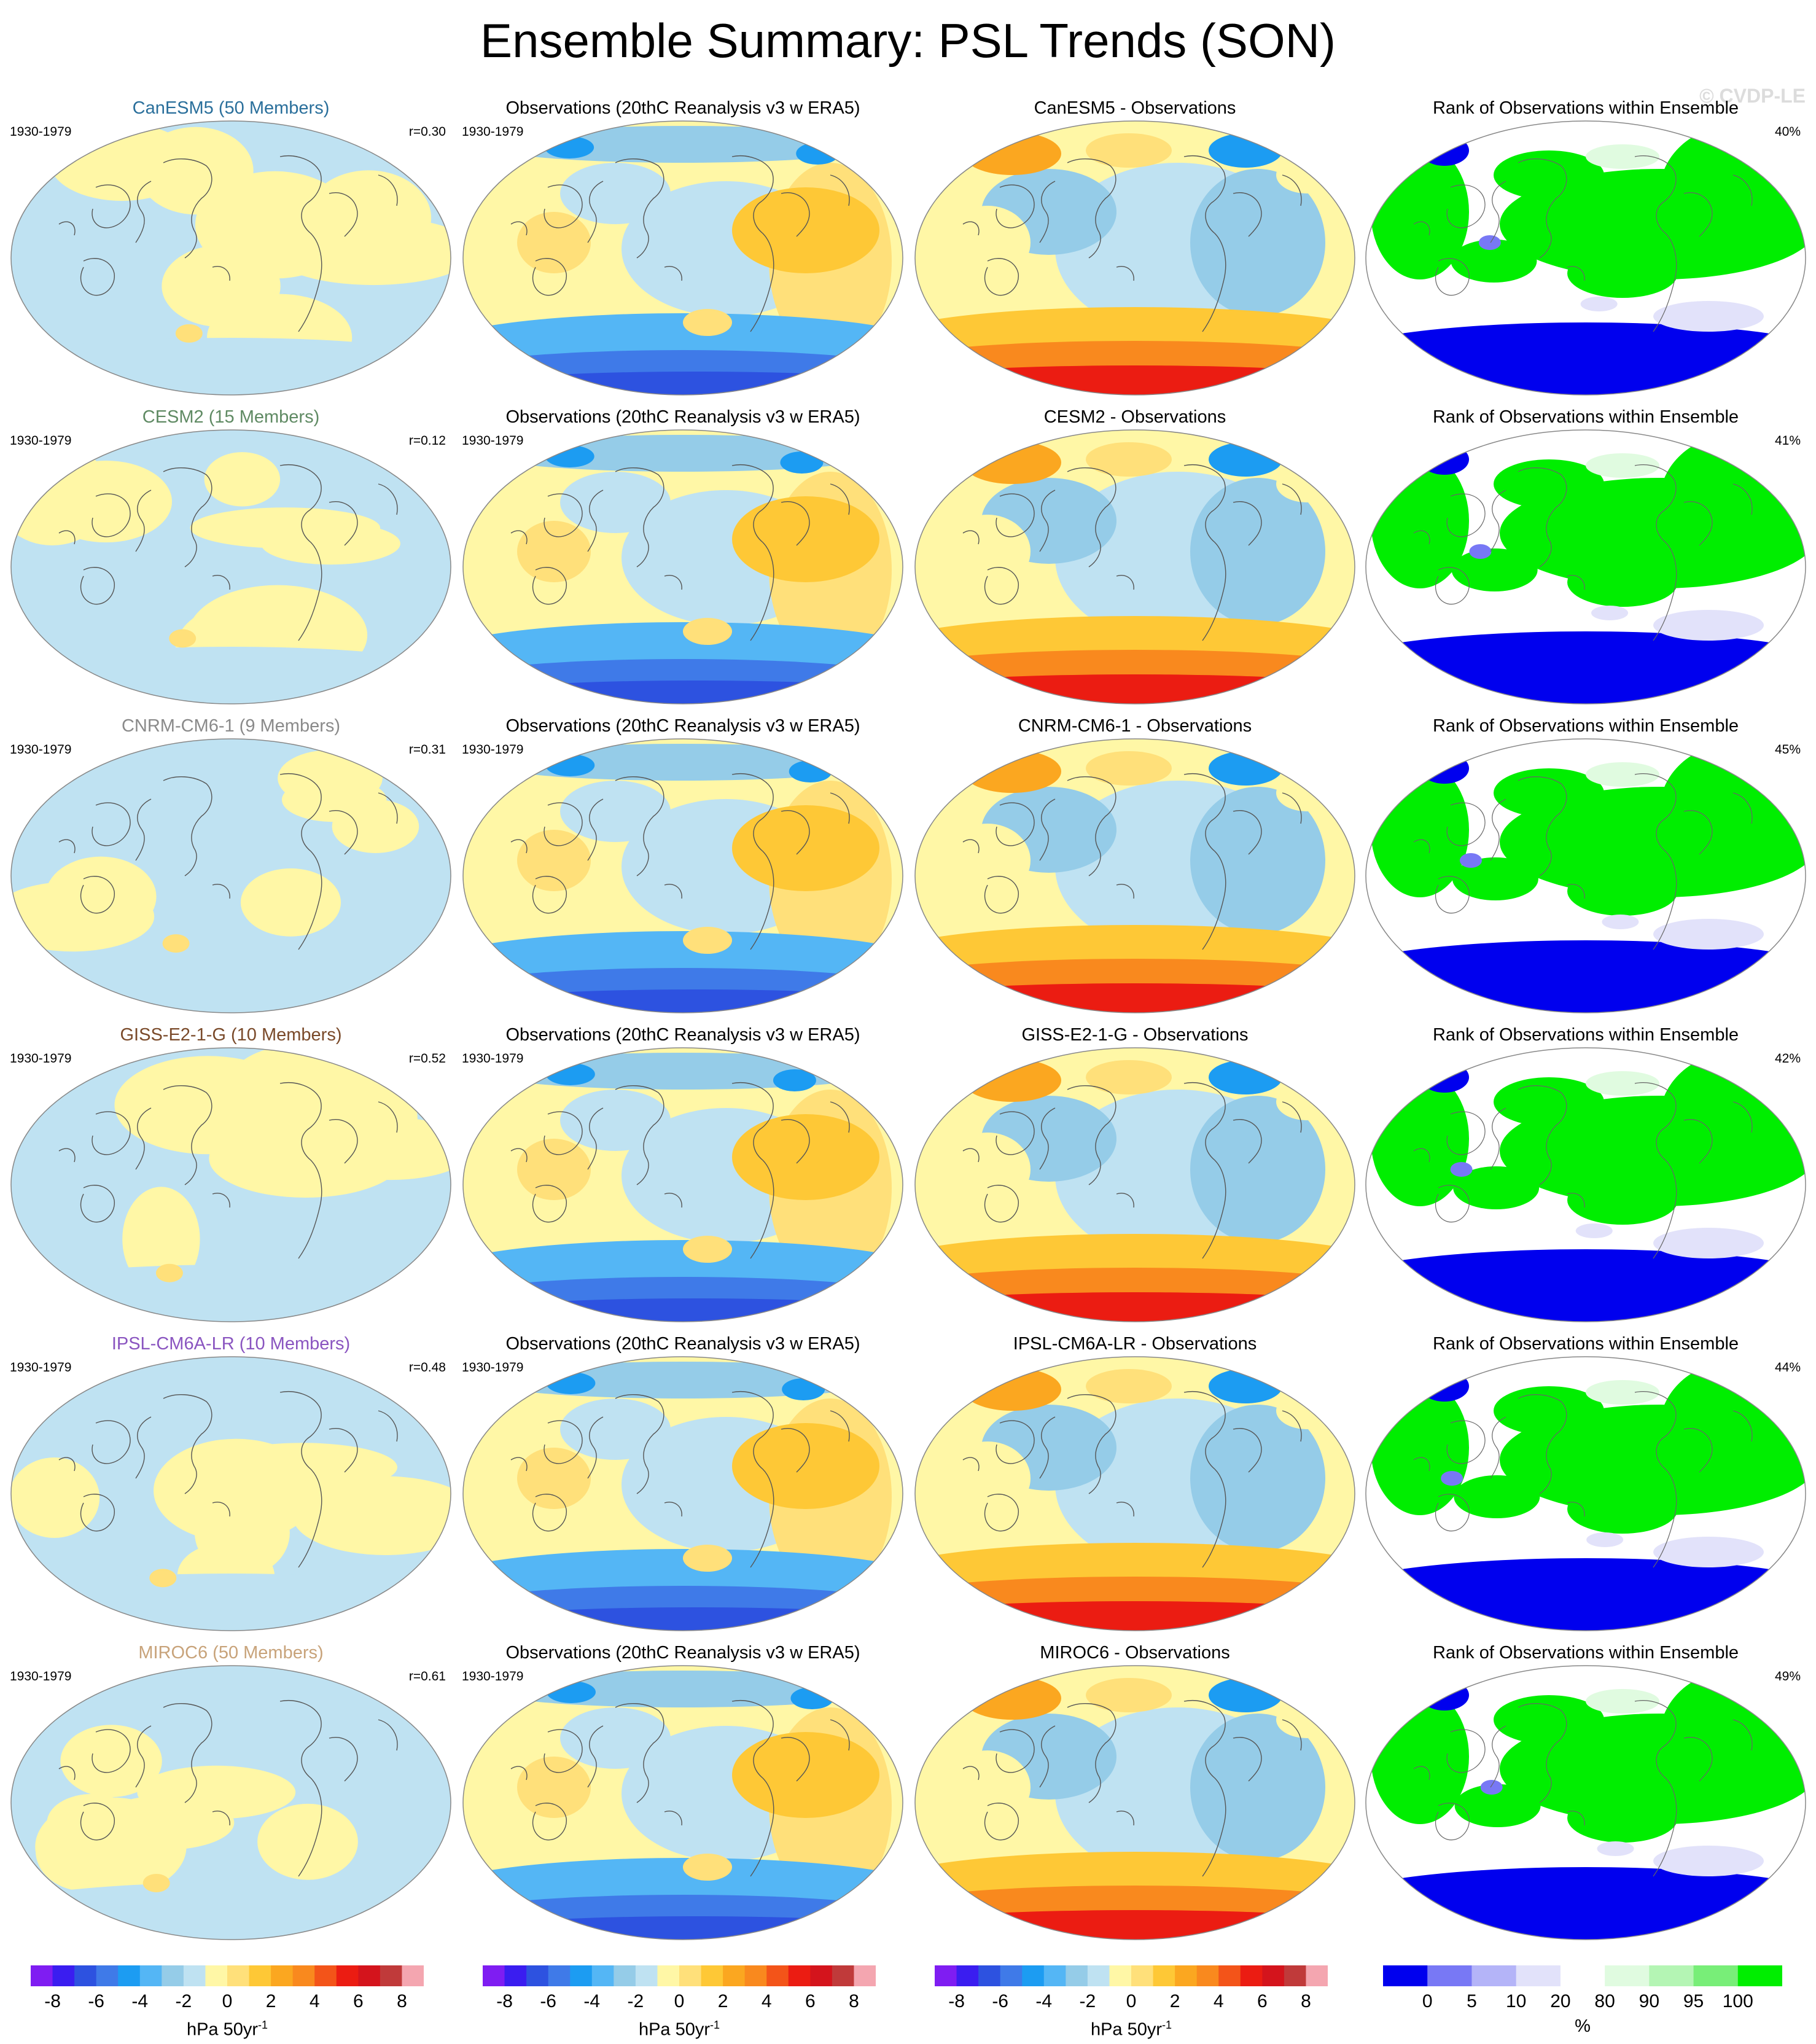  What do you see at coordinates (1649, 2001) in the screenshot?
I see `colorbar-tick-label: 90` at bounding box center [1649, 2001].